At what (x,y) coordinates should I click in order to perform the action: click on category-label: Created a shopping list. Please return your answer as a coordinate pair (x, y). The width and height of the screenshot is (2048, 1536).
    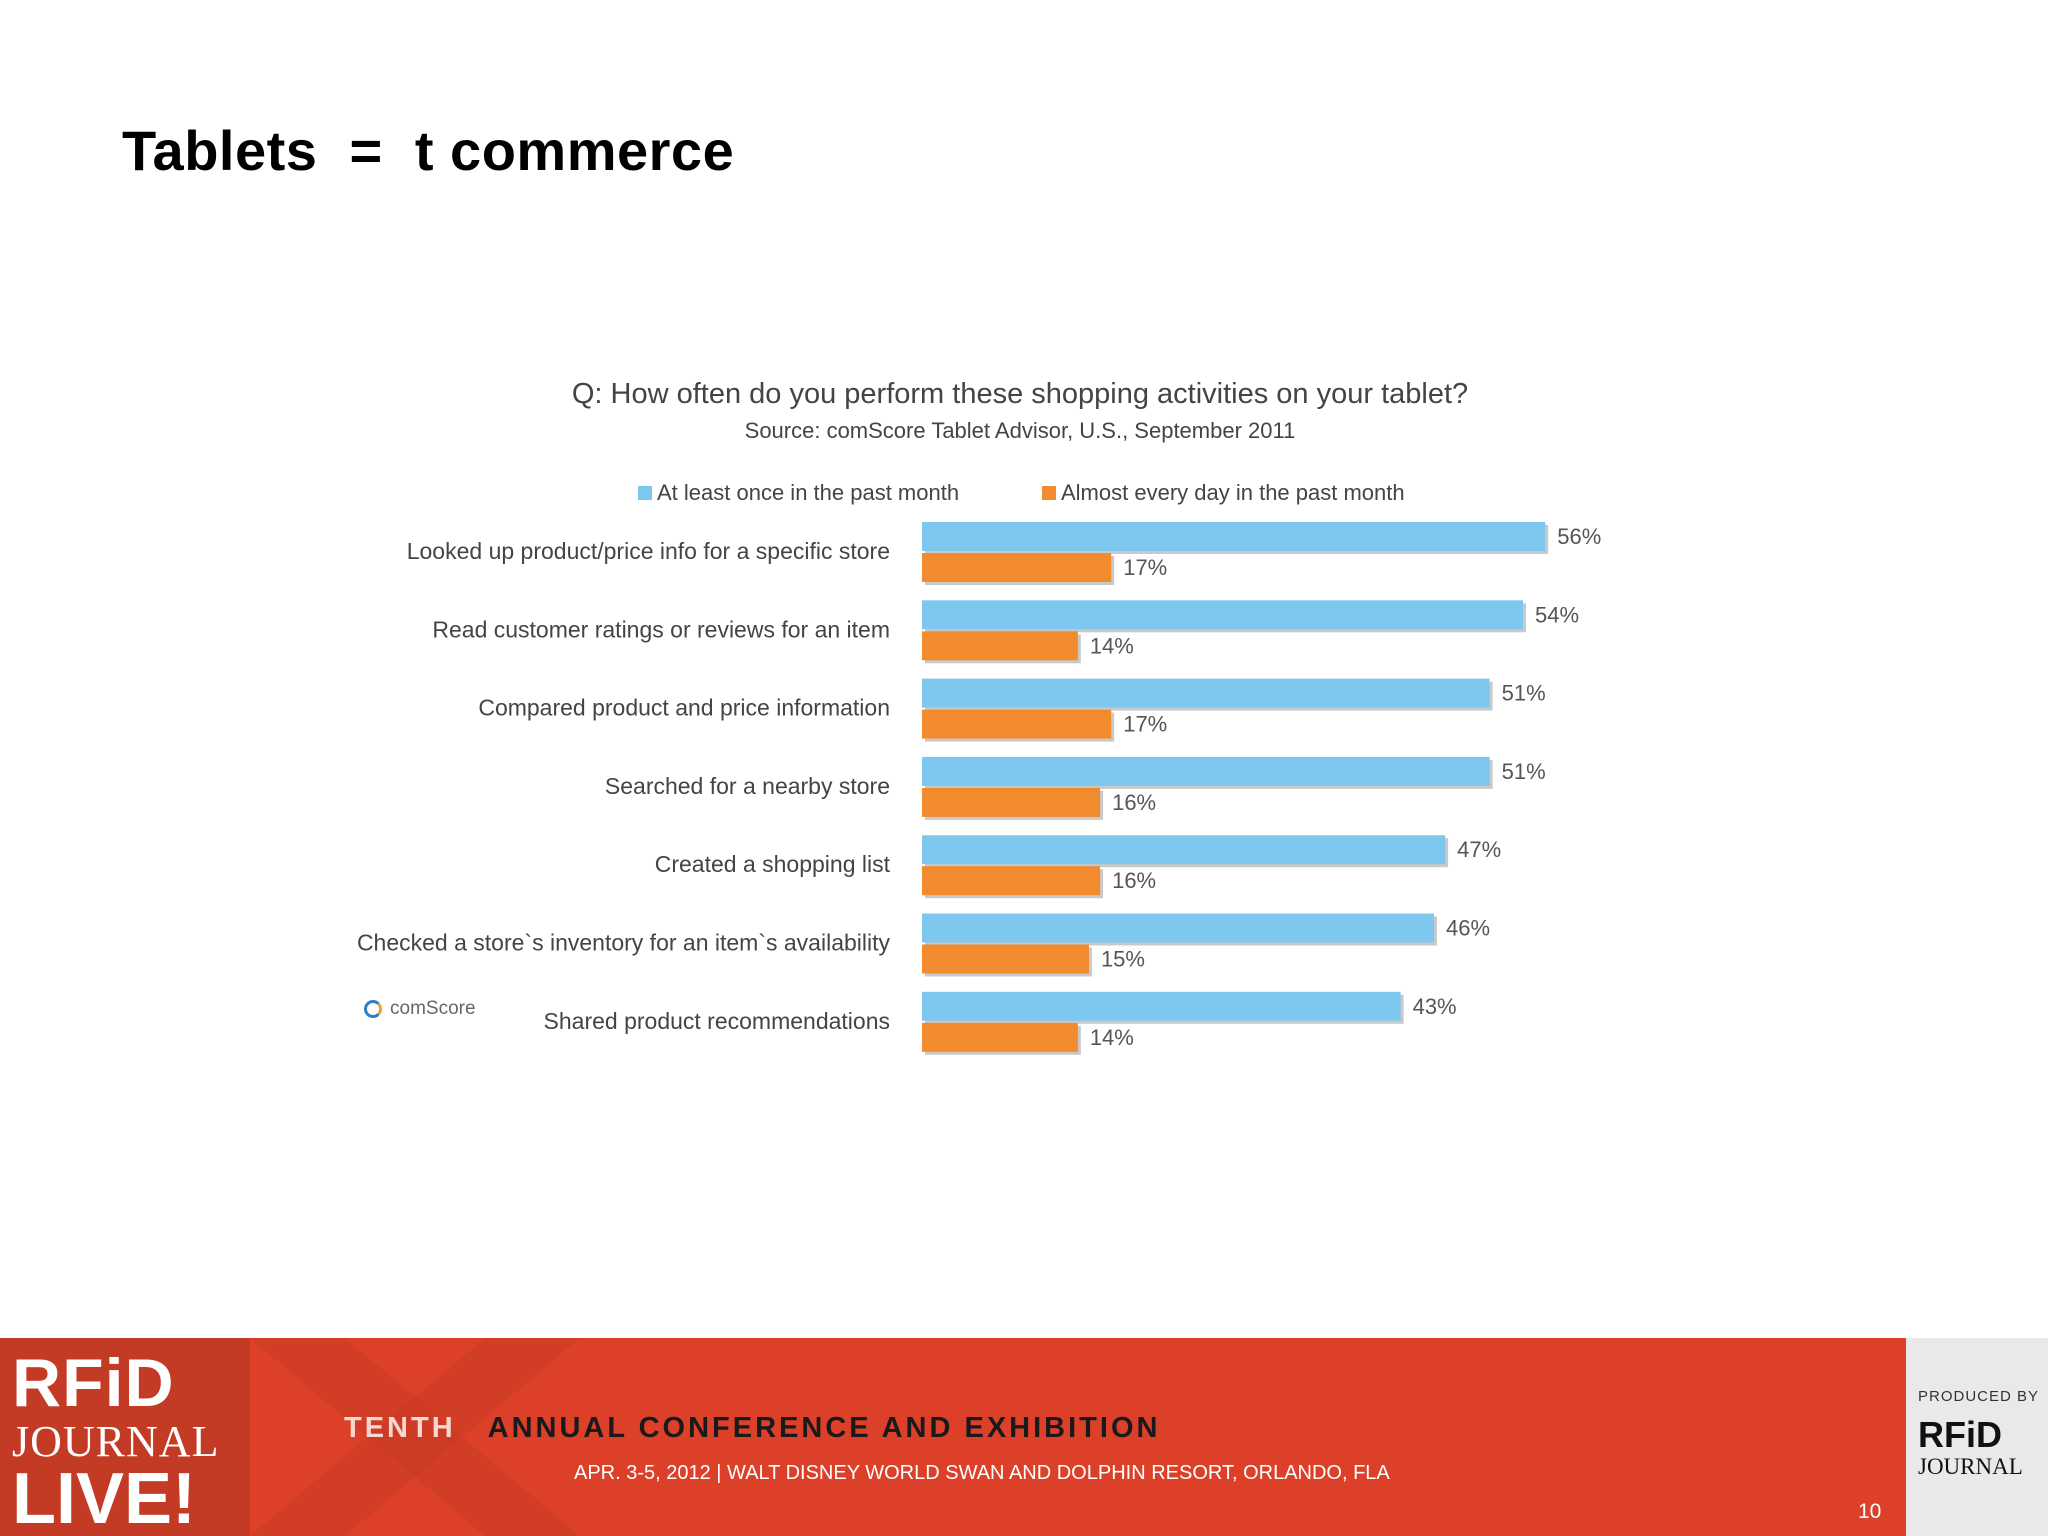
    Looking at the image, I should click on (773, 864).